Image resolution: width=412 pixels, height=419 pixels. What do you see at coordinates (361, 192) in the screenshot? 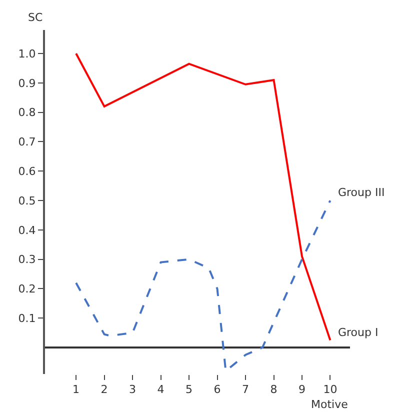
I see `series-label: Group III` at bounding box center [361, 192].